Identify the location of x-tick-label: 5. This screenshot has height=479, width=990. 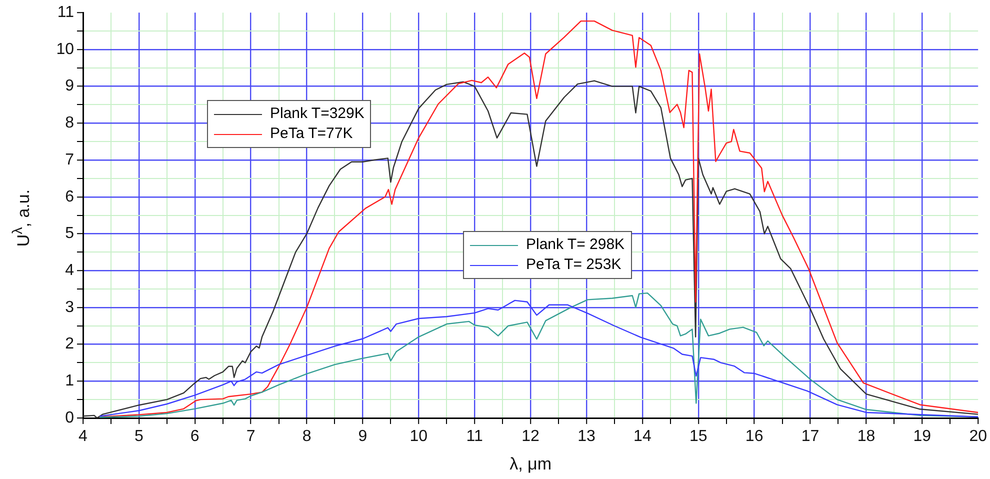
(139, 437).